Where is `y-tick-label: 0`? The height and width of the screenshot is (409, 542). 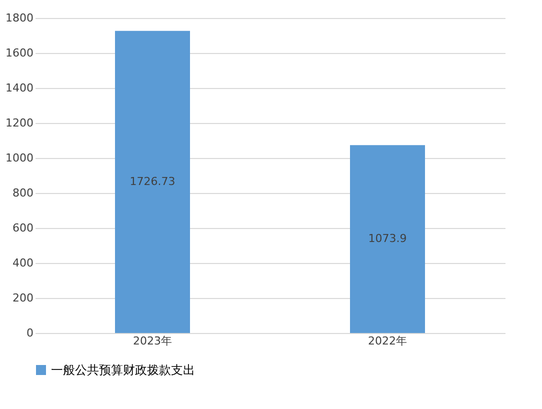
y-tick-label: 0 is located at coordinates (30, 333).